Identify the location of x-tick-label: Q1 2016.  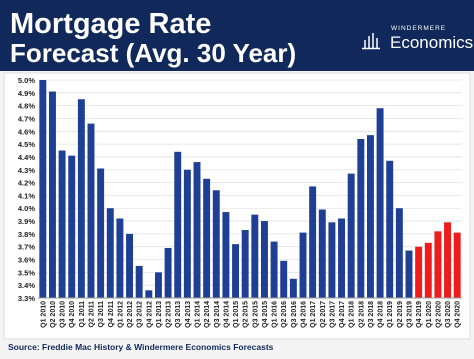
(275, 314).